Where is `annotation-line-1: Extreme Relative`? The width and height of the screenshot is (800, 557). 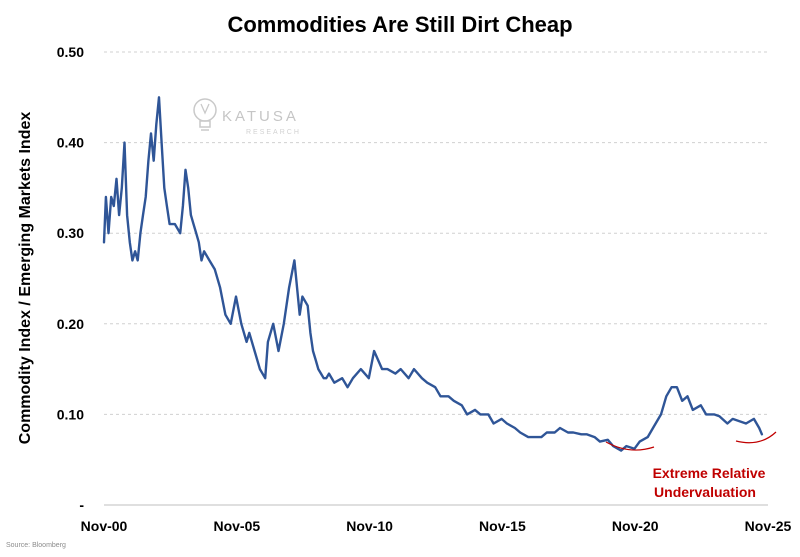
annotation-line-1: Extreme Relative is located at coordinates (709, 473).